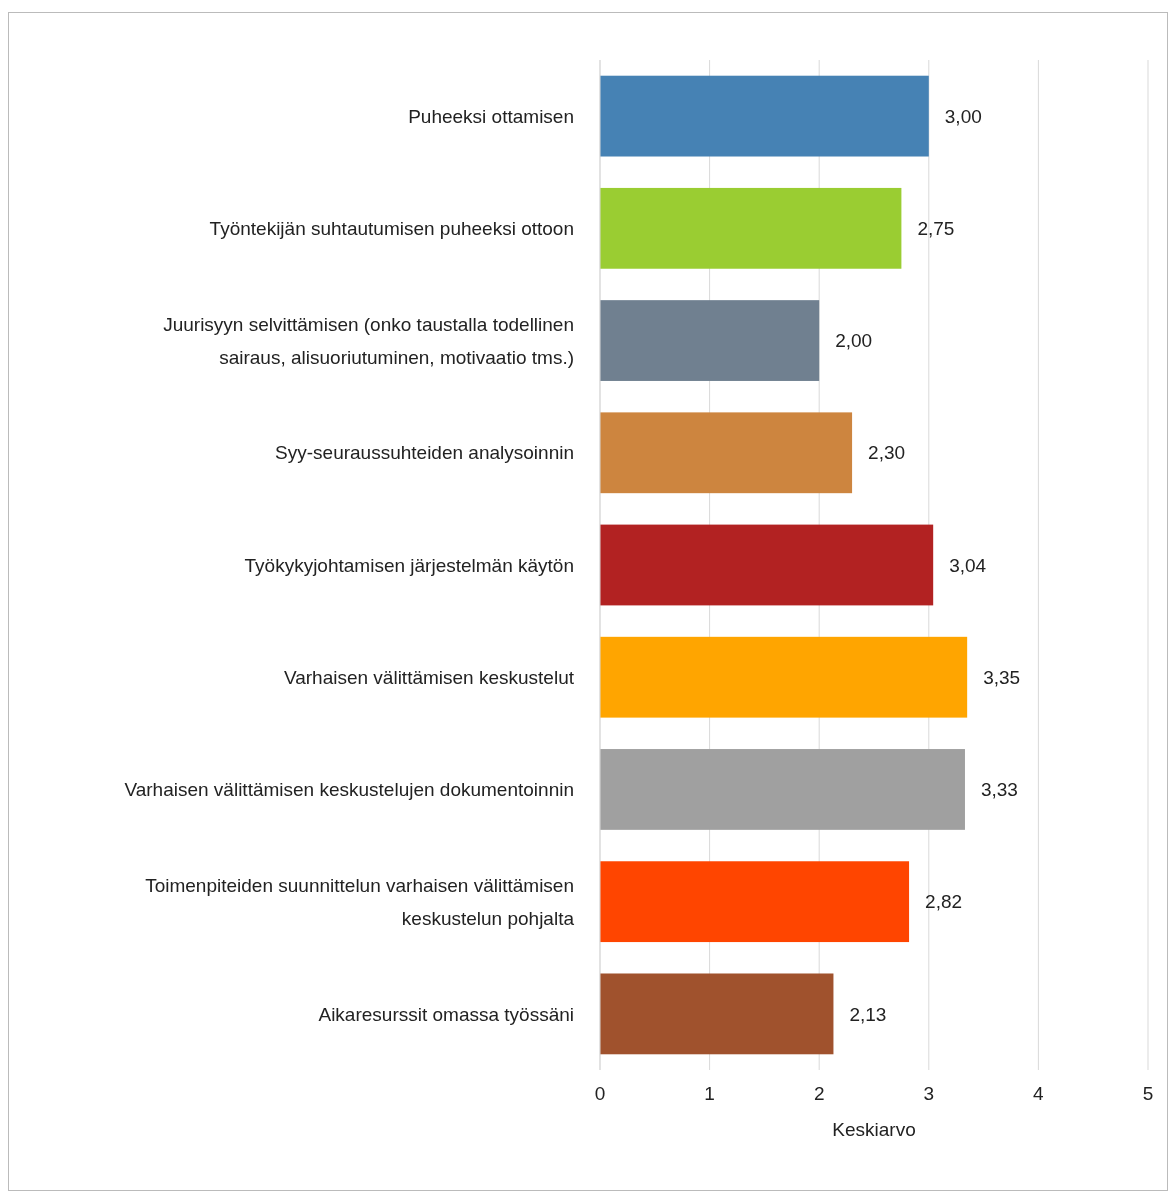  What do you see at coordinates (944, 902) in the screenshot?
I see `data-label: 2,82` at bounding box center [944, 902].